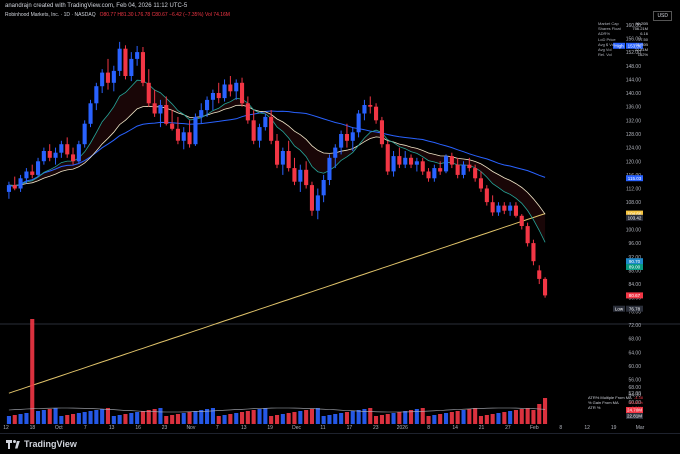 The width and height of the screenshot is (680, 454). Describe the element at coordinates (270, 428) in the screenshot. I see `time-tick-label: 19` at that location.